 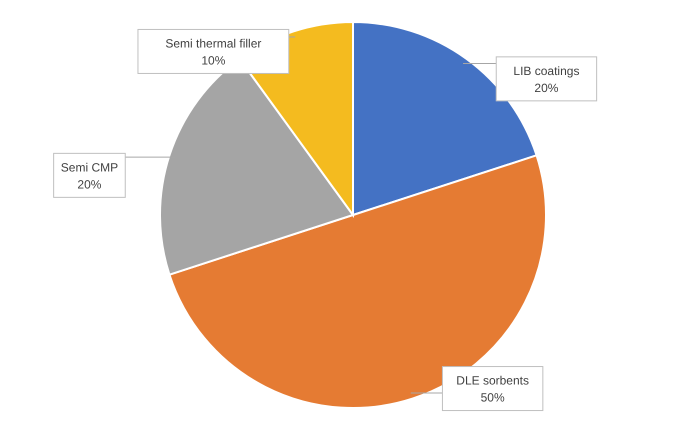 I want to click on slice-label: Semi thermal filler, so click(x=213, y=43).